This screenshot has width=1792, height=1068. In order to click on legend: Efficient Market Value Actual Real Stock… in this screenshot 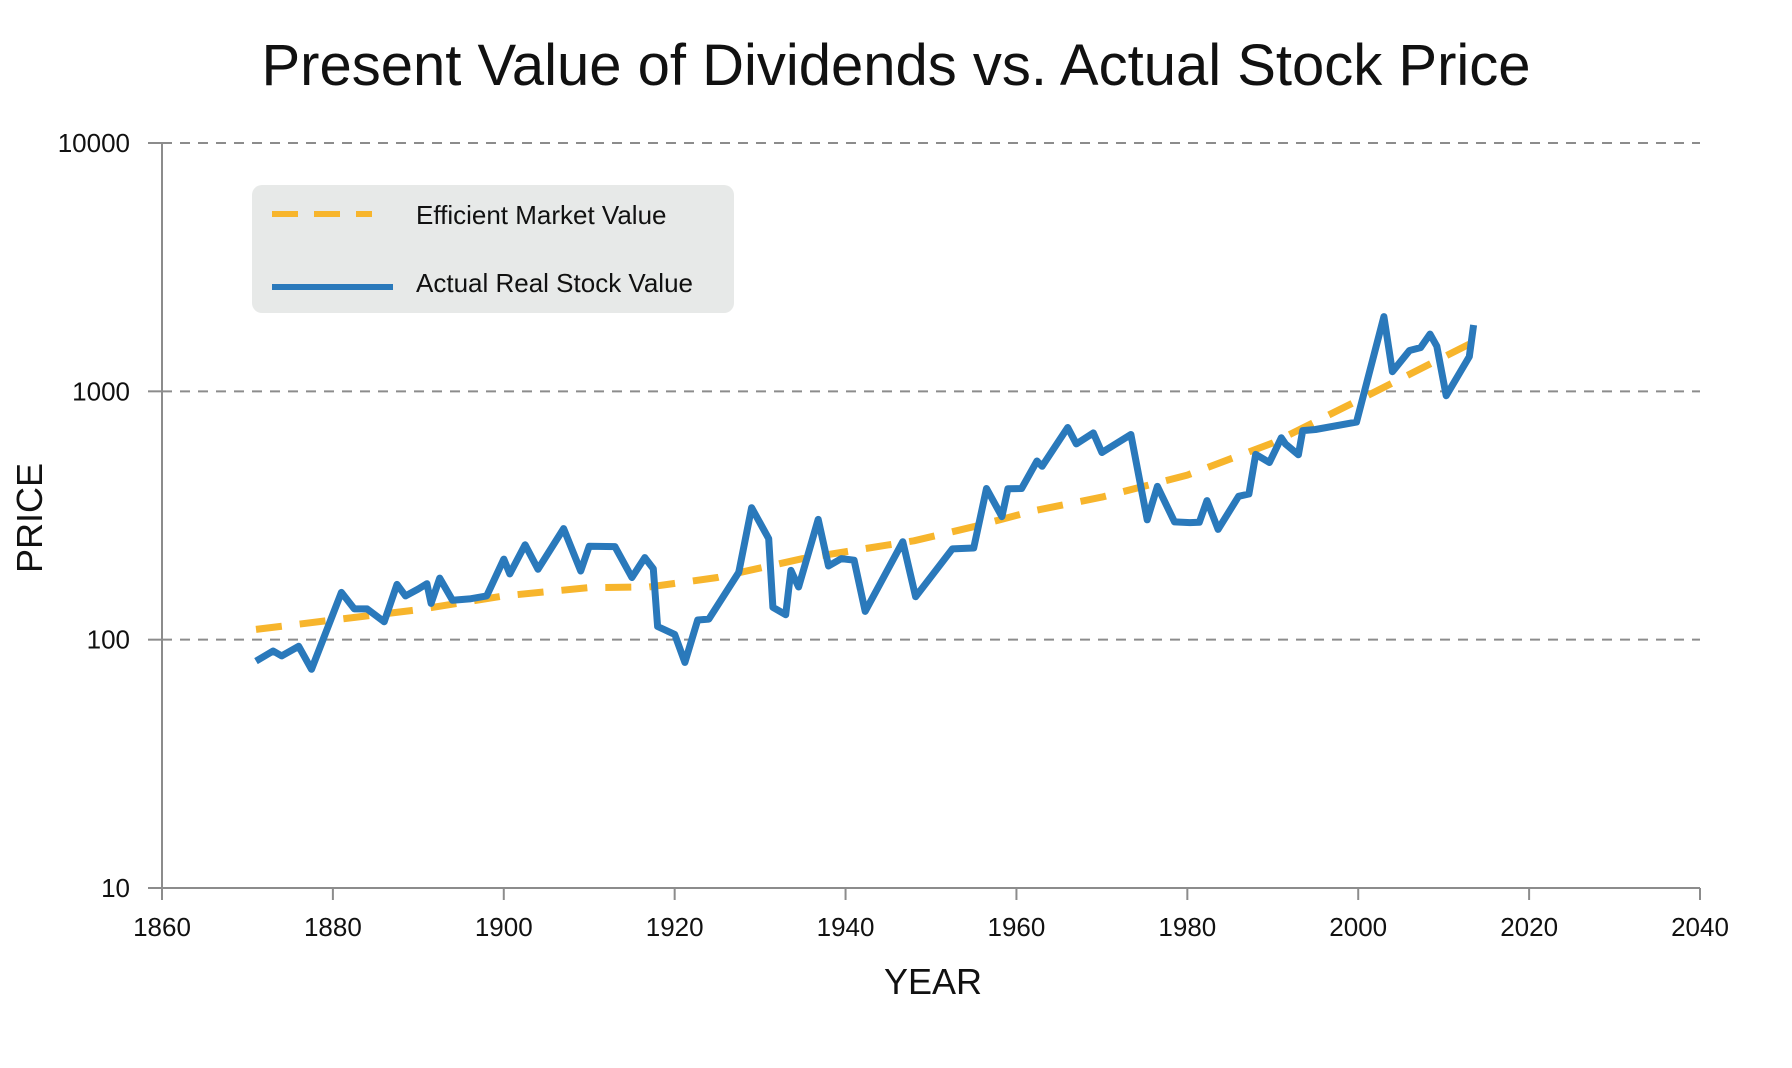, I will do `click(493, 249)`.